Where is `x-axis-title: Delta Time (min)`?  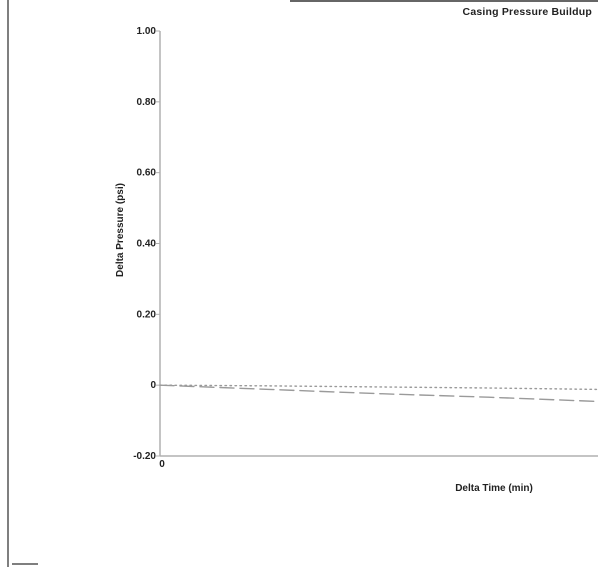 x-axis-title: Delta Time (min) is located at coordinates (494, 488).